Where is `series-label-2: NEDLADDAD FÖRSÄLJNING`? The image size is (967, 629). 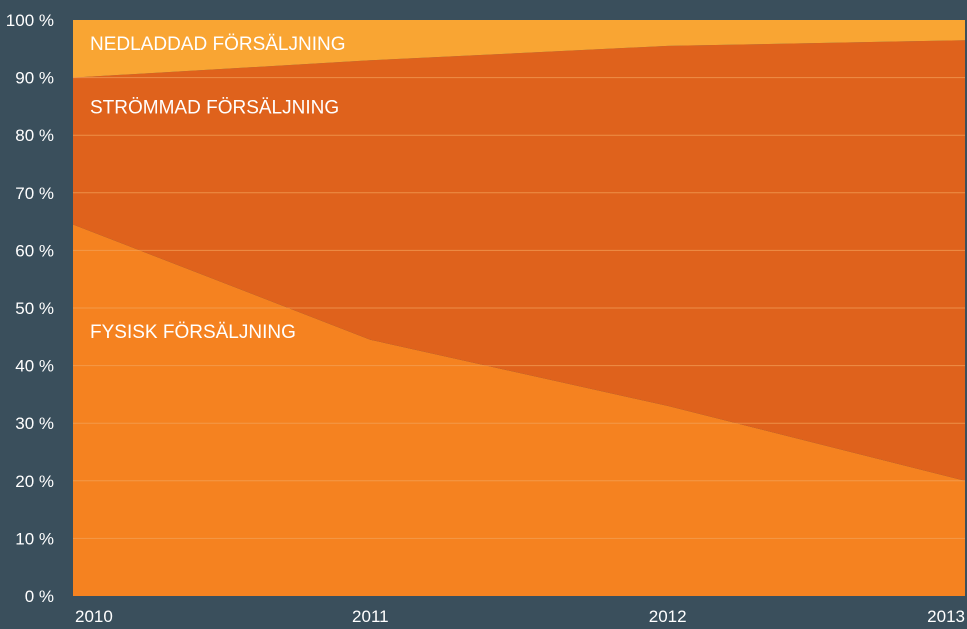
series-label-2: NEDLADDAD FÖRSÄLJNING is located at coordinates (218, 44).